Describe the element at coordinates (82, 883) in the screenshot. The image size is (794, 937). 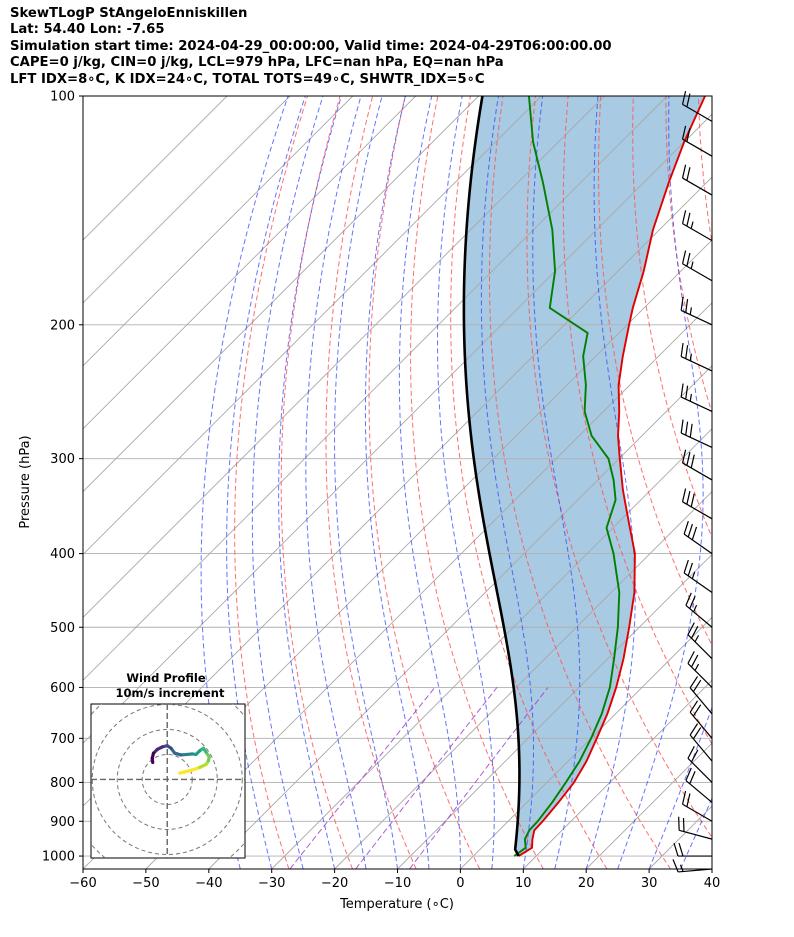
I see `x-tick-label: −60` at that location.